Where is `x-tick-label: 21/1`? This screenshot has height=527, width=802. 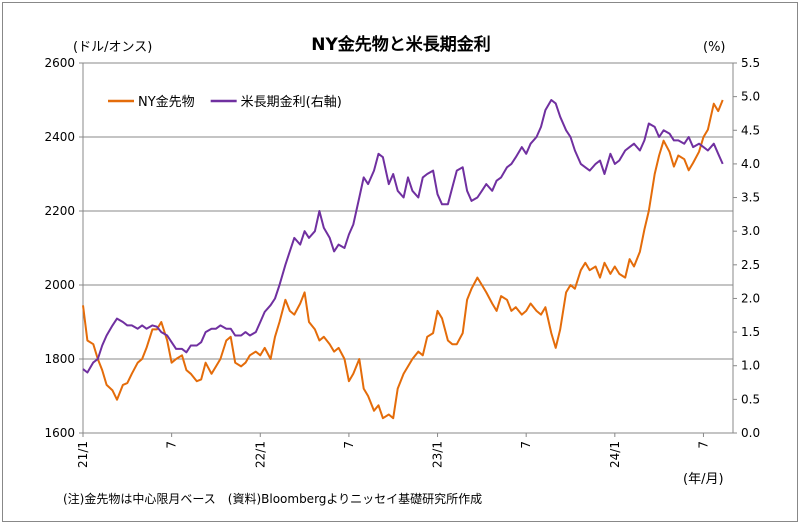 x-tick-label: 21/1 is located at coordinates (83, 454).